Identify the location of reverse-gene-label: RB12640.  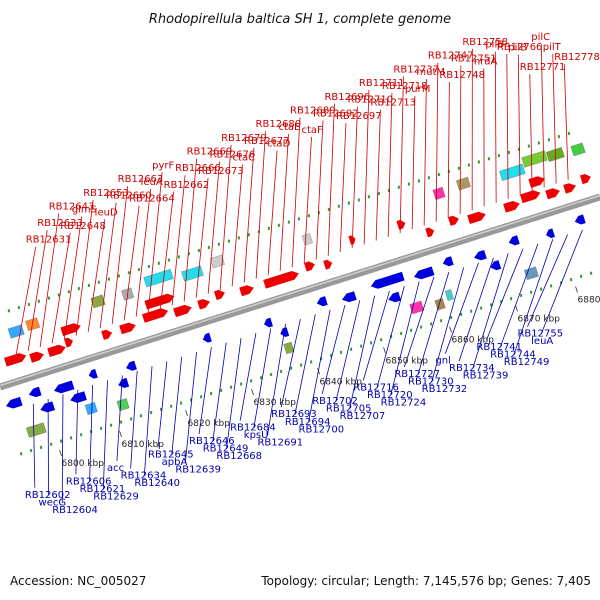
(157, 483).